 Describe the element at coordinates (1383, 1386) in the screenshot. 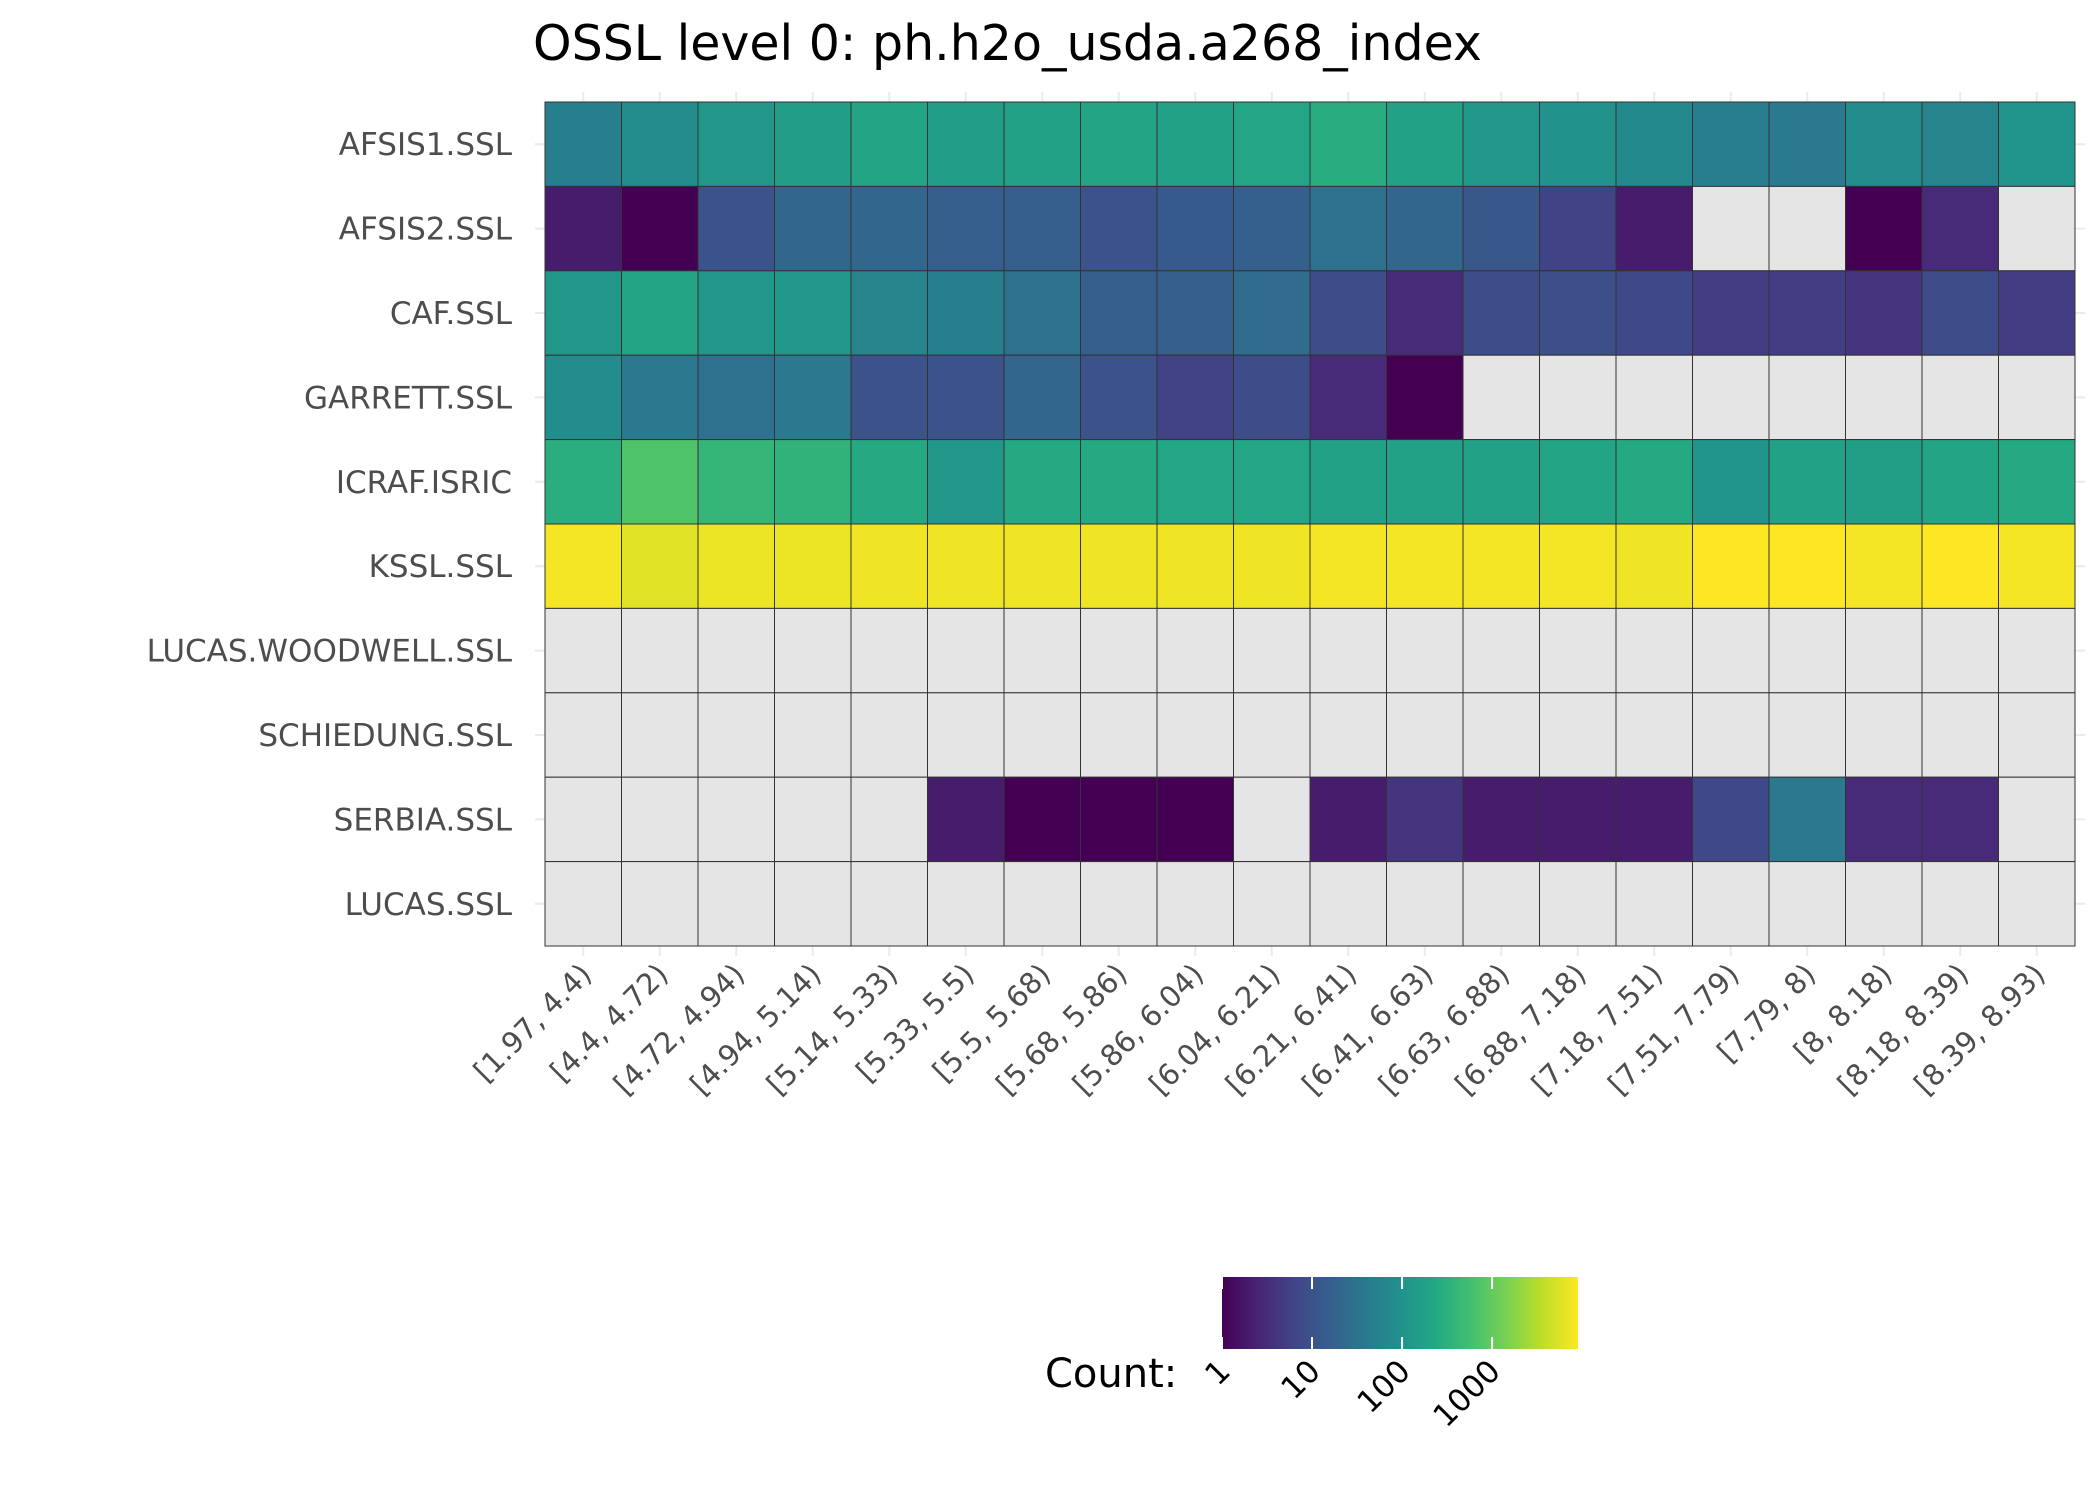

I see `legend-tick-label: 100` at that location.